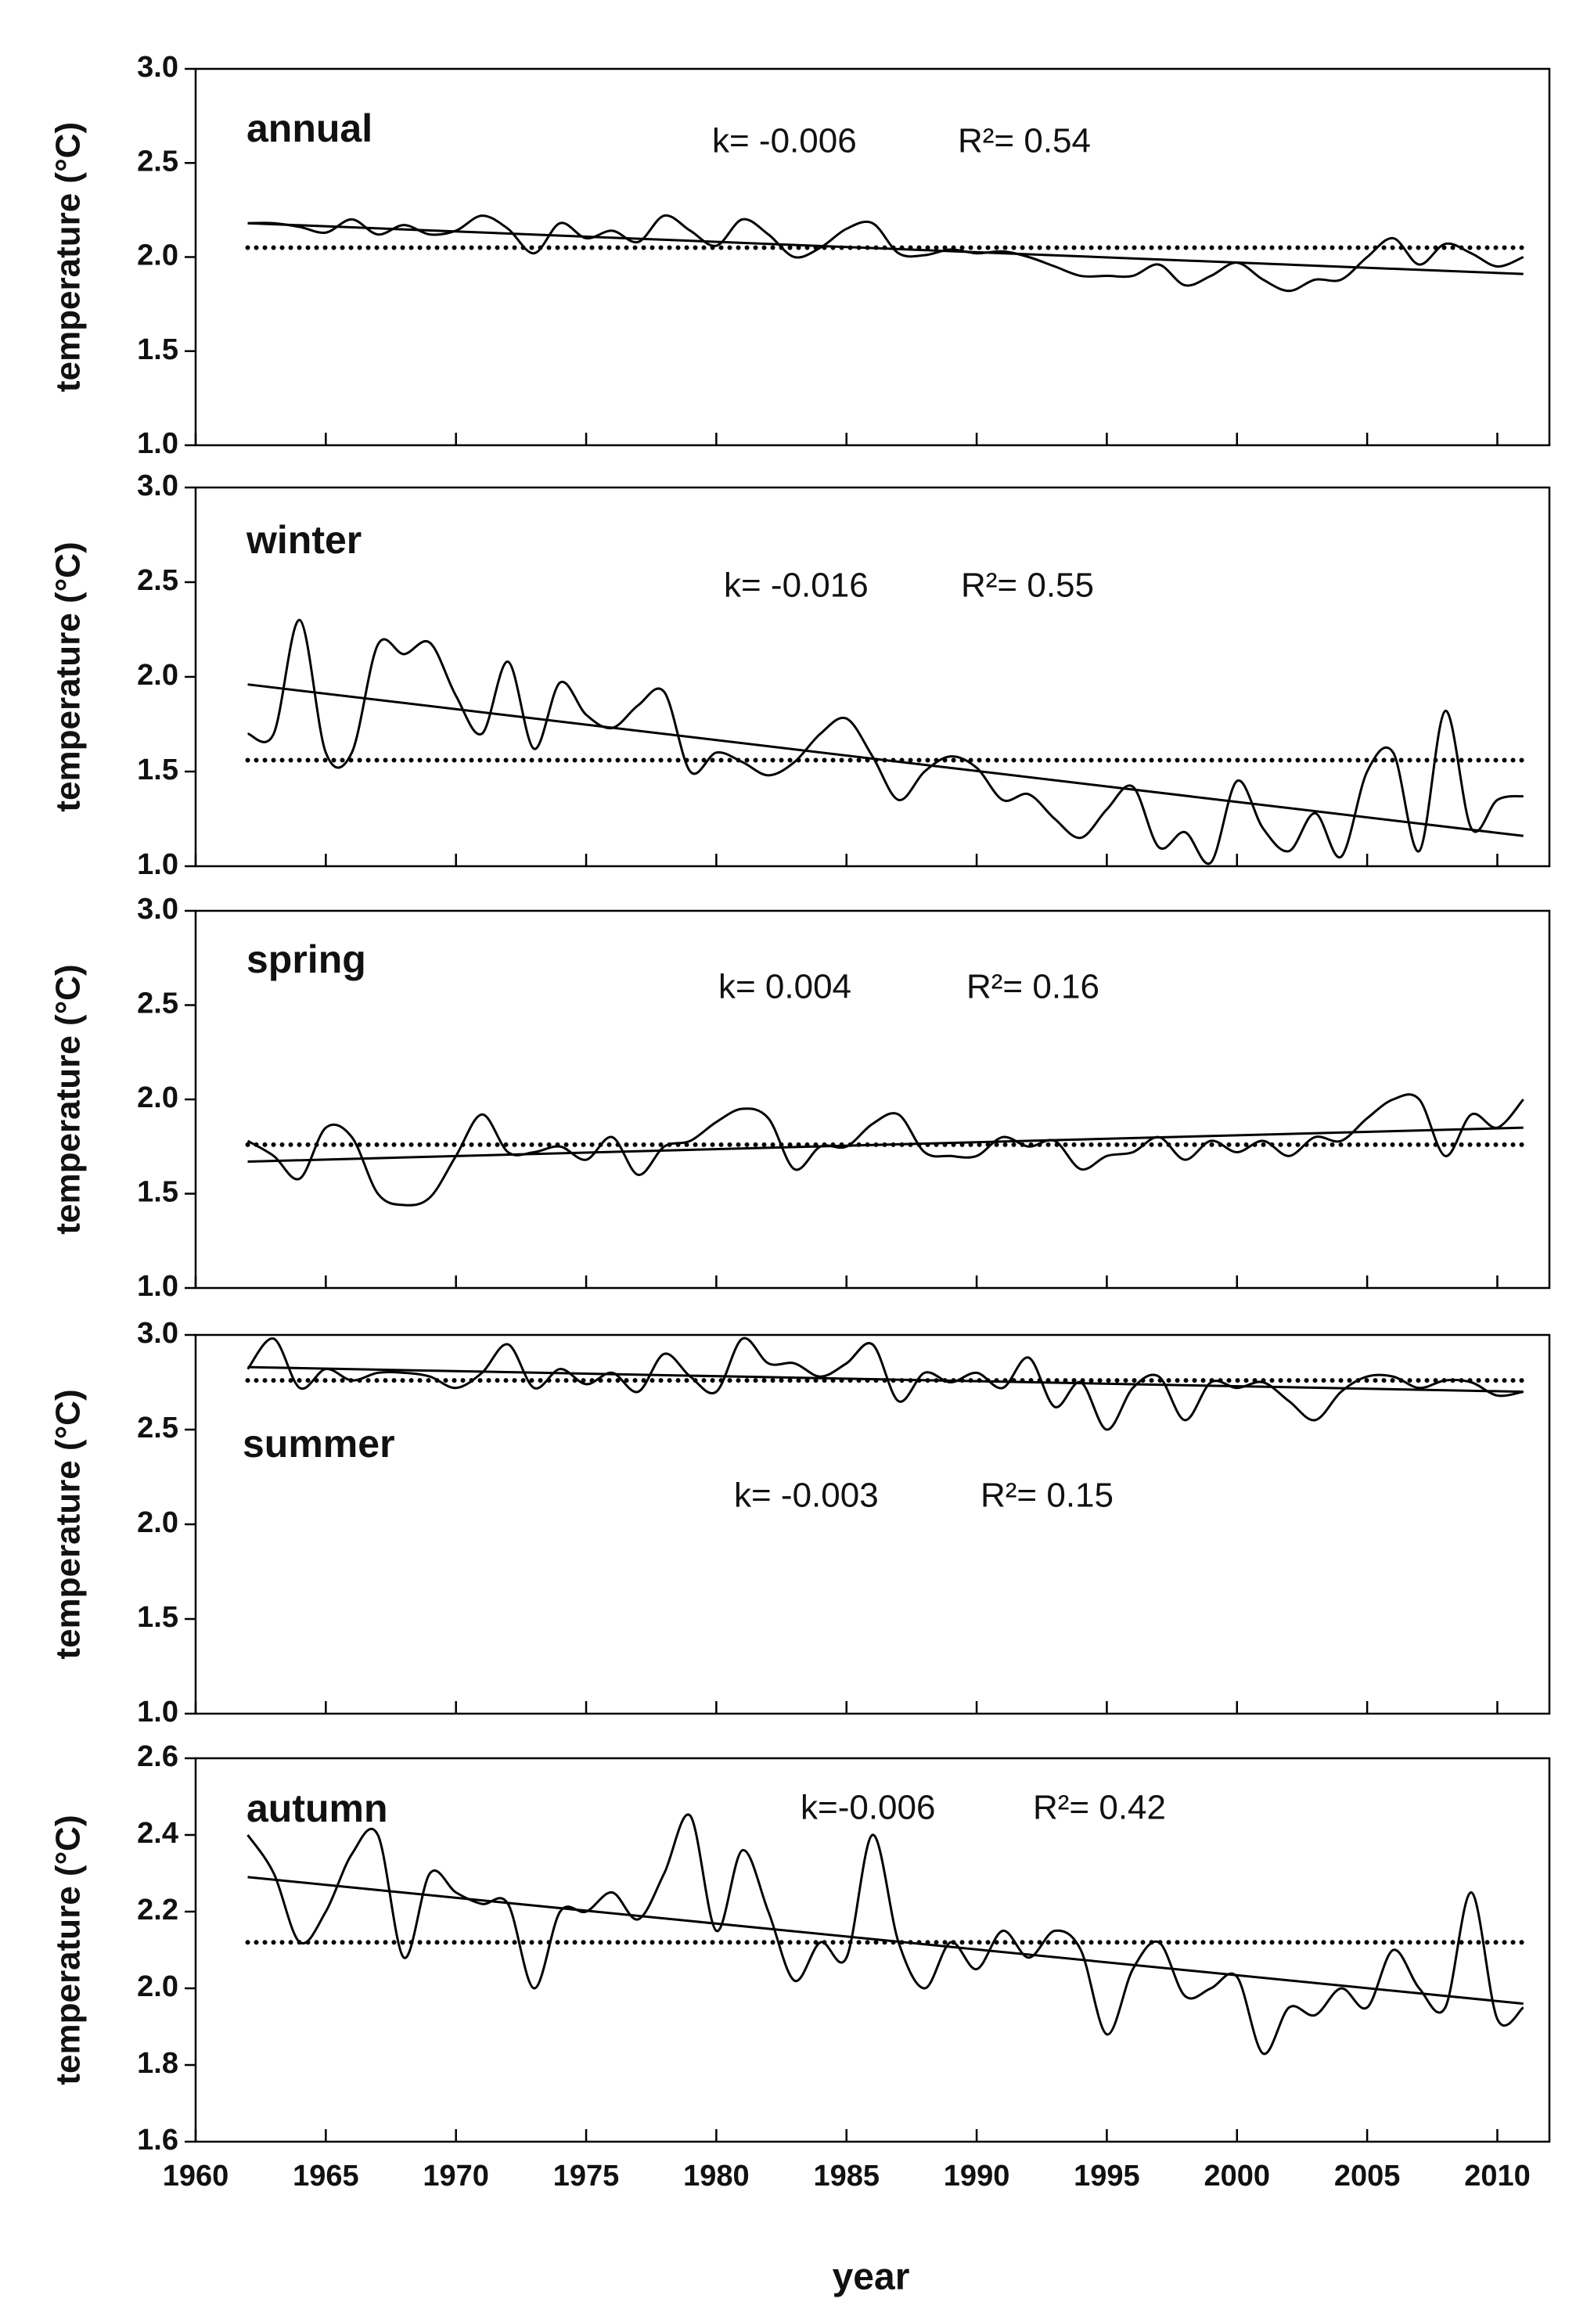 This screenshot has height=2324, width=1594. What do you see at coordinates (157, 1756) in the screenshot?
I see `y-tick-label: 2.6` at bounding box center [157, 1756].